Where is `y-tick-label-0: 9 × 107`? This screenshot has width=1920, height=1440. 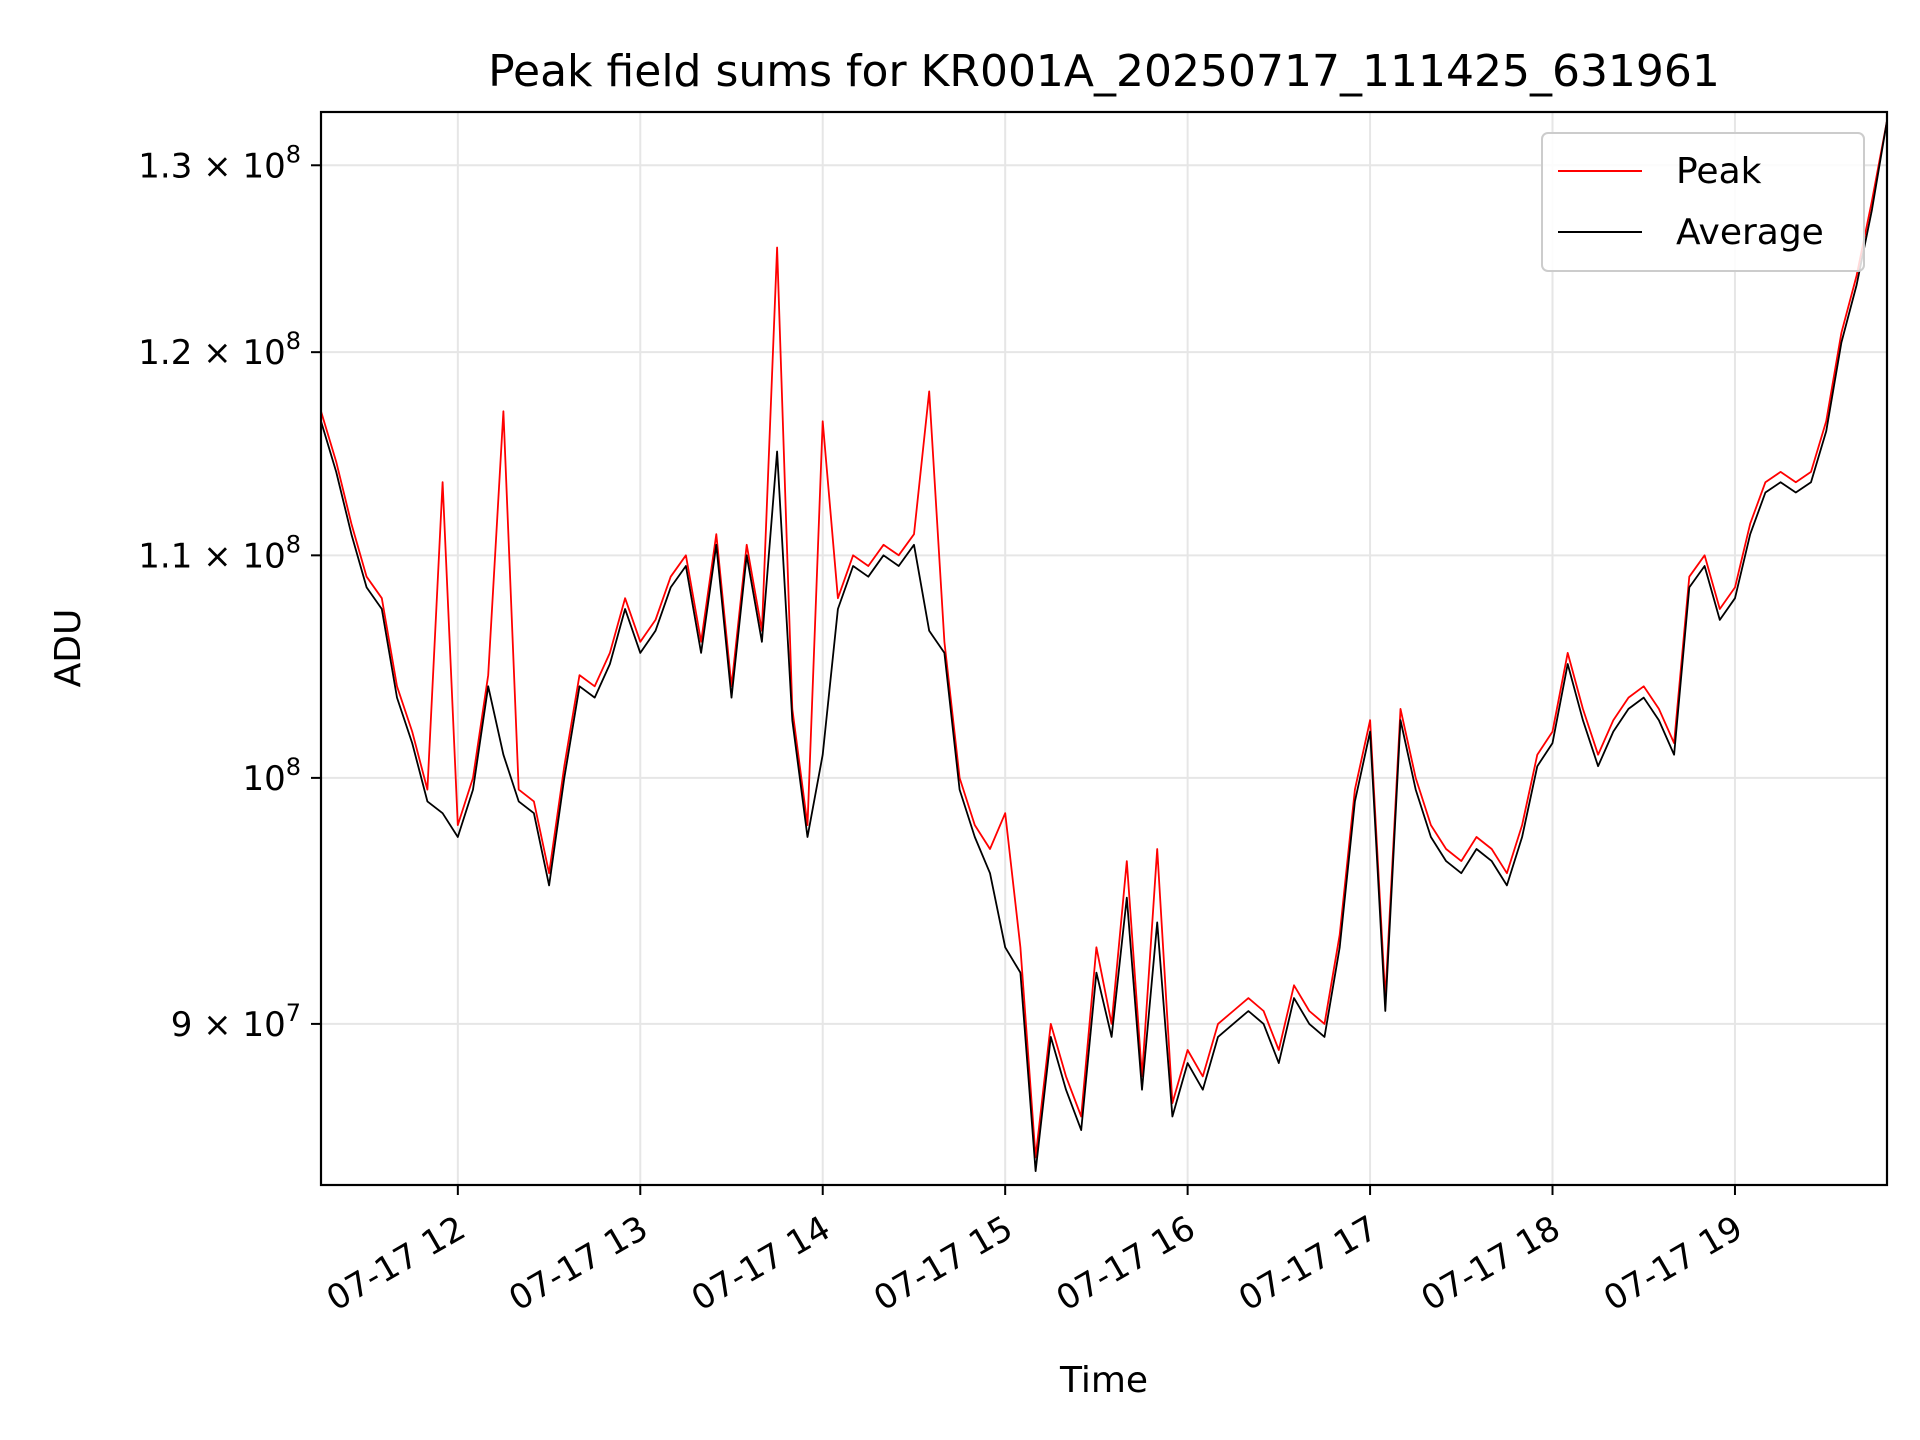 y-tick-label-0: 9 × 107 is located at coordinates (236, 1022).